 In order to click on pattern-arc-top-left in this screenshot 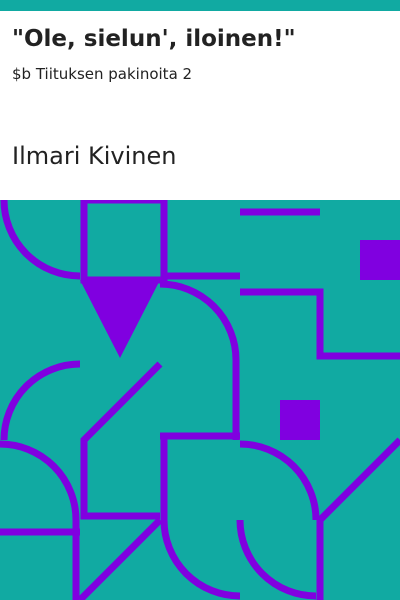, I will do `click(40, 240)`.